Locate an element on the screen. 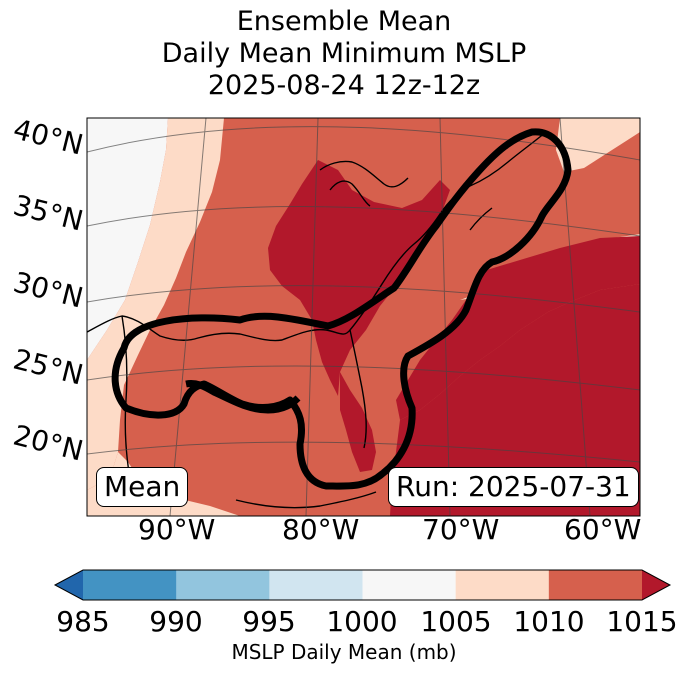  field-1015-plus-gulf is located at coordinates (358, 422).